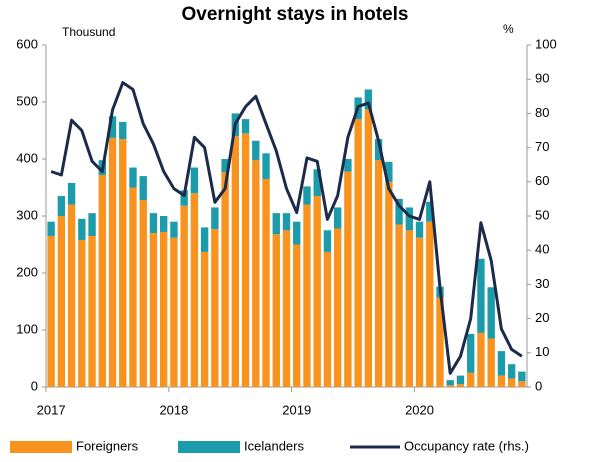 This screenshot has width=590, height=462. What do you see at coordinates (209, 447) in the screenshot?
I see `legend-swatch` at bounding box center [209, 447].